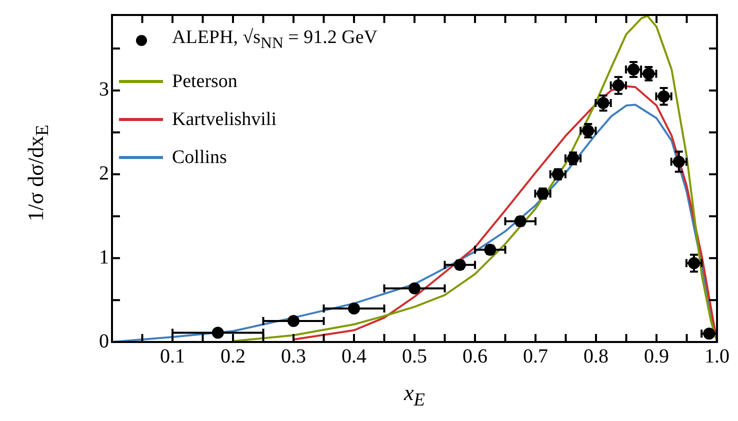 The height and width of the screenshot is (421, 738). What do you see at coordinates (275, 40) in the screenshot?
I see `legend-label: ALEPH, √s$_{NN}$ = 91.2 GeV` at bounding box center [275, 40].